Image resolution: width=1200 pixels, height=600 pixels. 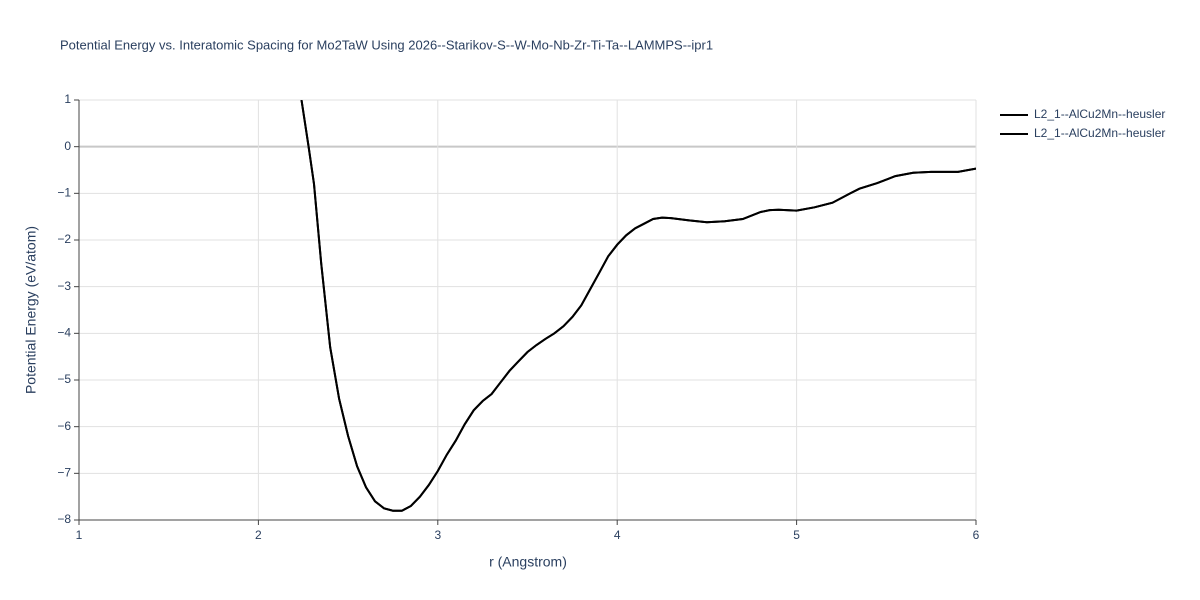 What do you see at coordinates (67, 99) in the screenshot?
I see `y-tick-label: 1` at bounding box center [67, 99].